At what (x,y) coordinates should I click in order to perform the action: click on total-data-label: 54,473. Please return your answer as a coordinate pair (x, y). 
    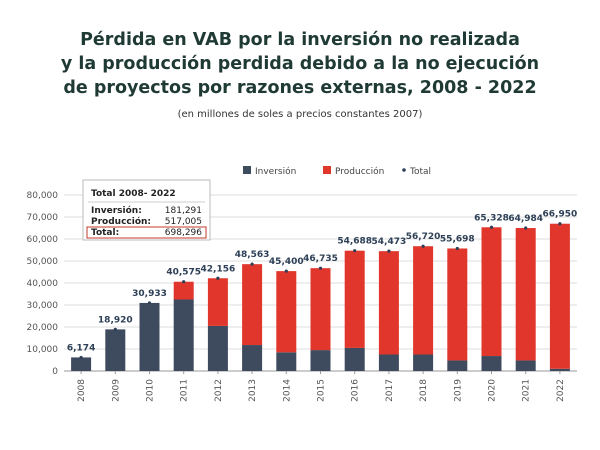
    Looking at the image, I should click on (389, 242).